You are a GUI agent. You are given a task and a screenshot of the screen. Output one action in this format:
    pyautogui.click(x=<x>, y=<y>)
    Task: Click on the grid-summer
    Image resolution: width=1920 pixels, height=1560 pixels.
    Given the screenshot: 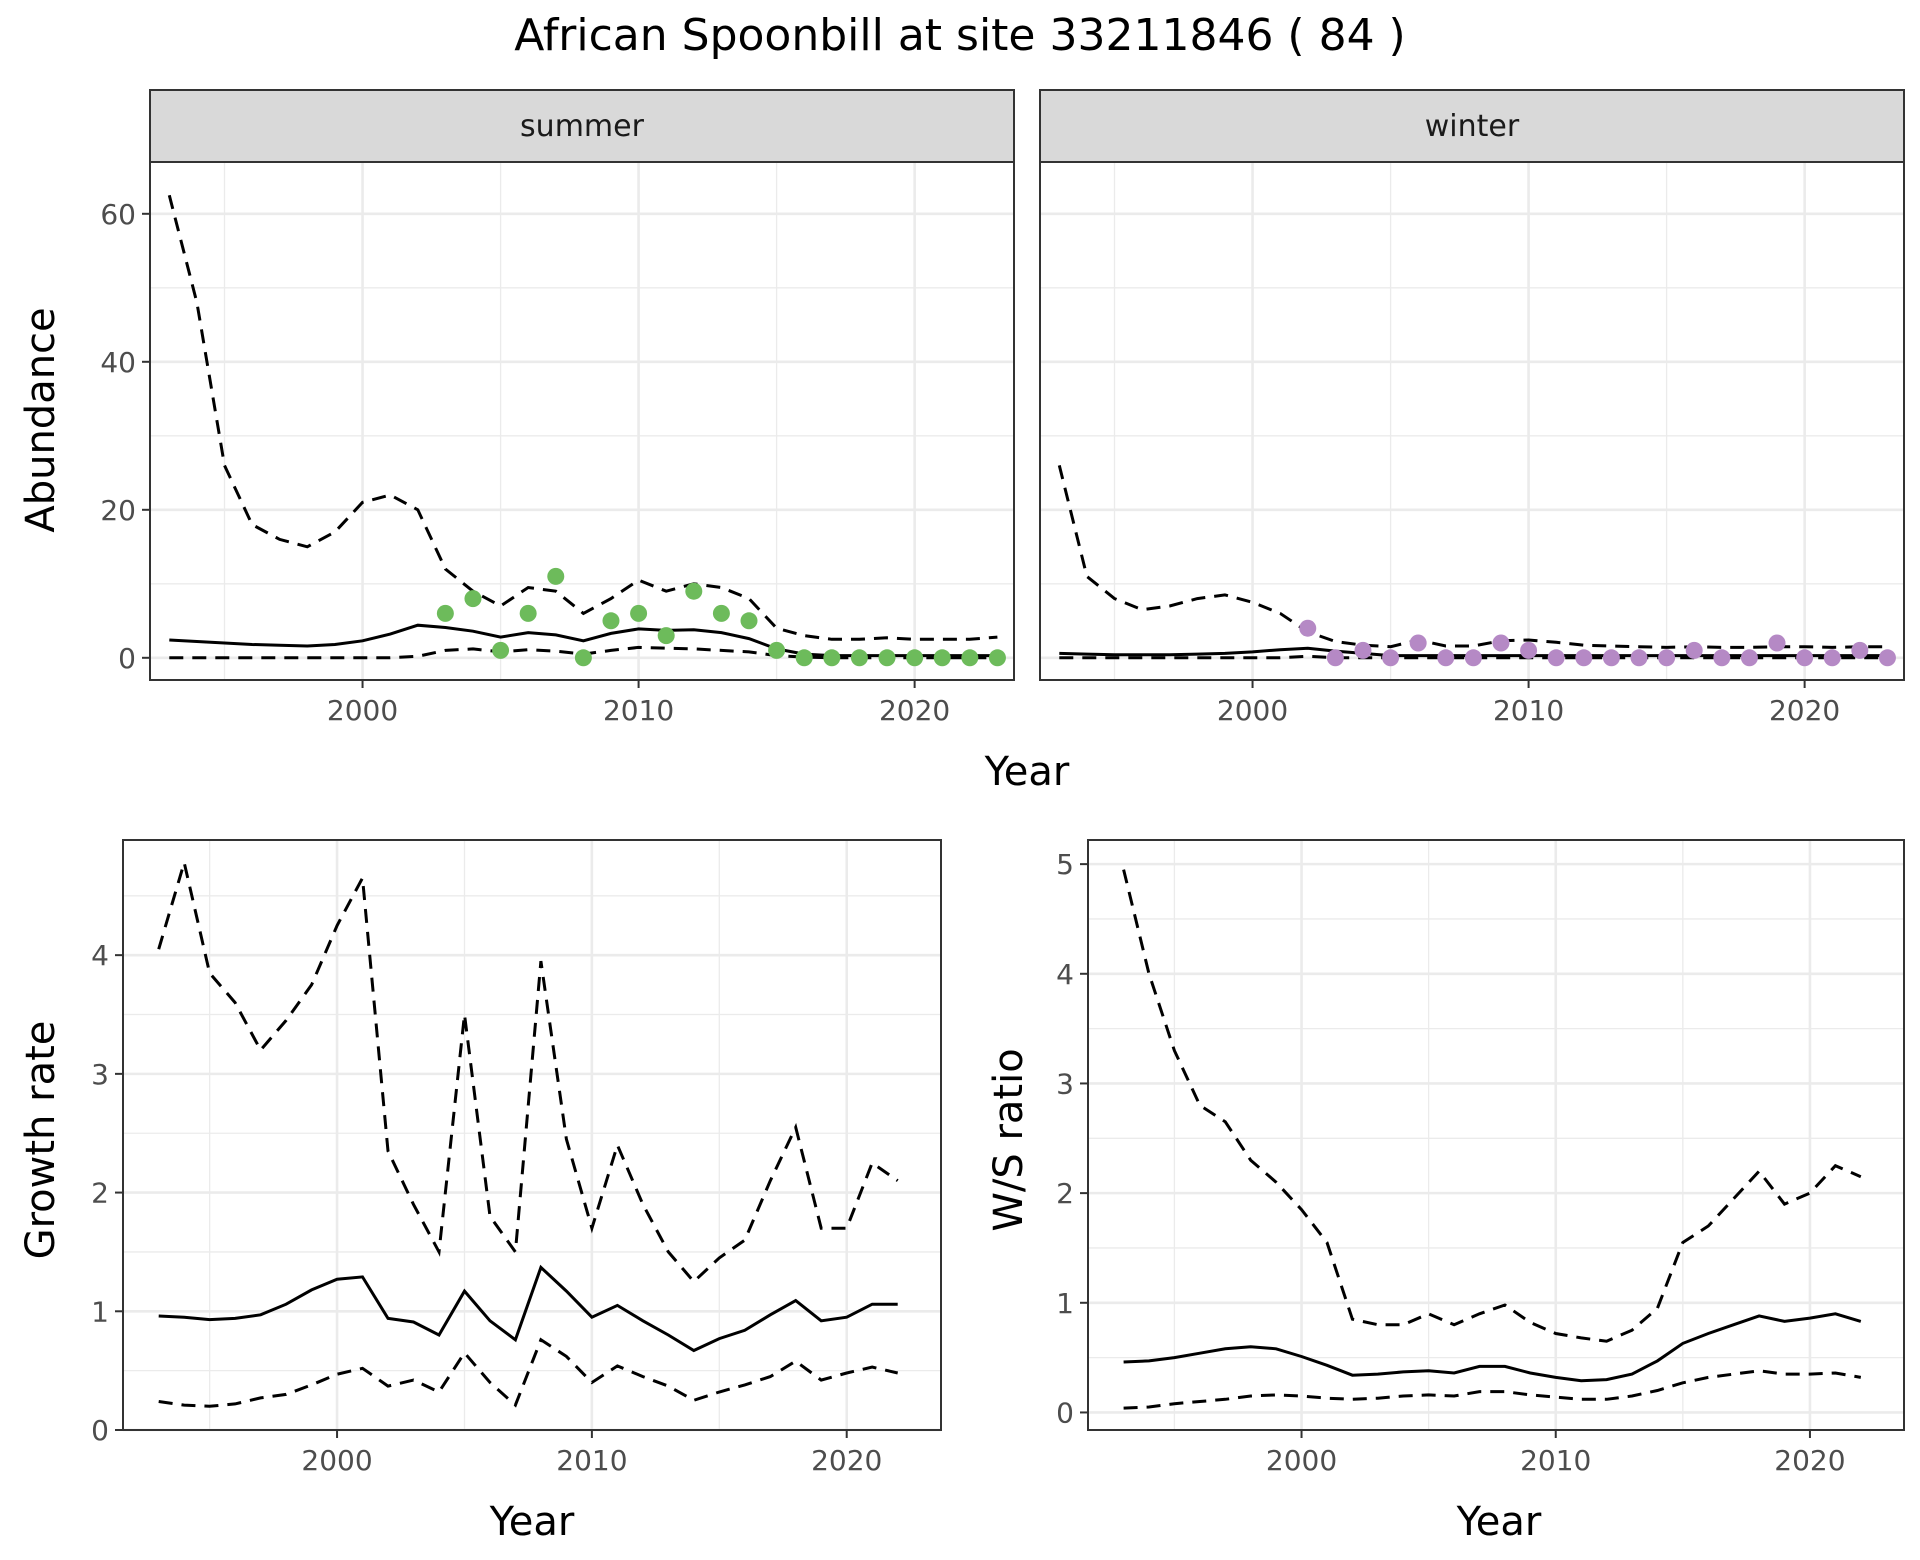 What is the action you would take?
    pyautogui.click(x=582, y=421)
    